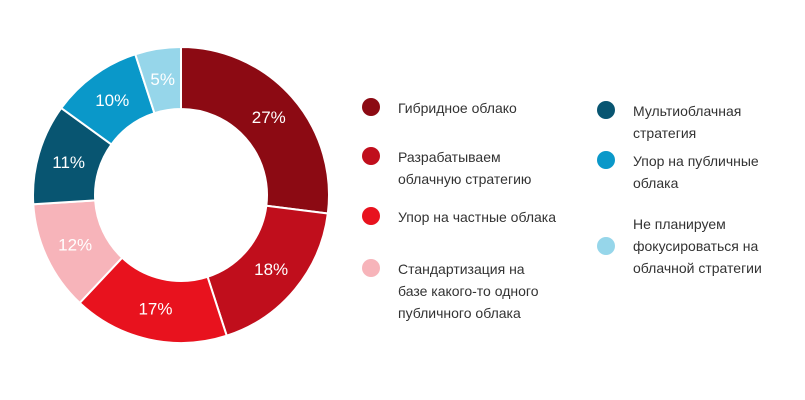 The width and height of the screenshot is (805, 400). I want to click on slice-value-label: 17%, so click(155, 309).